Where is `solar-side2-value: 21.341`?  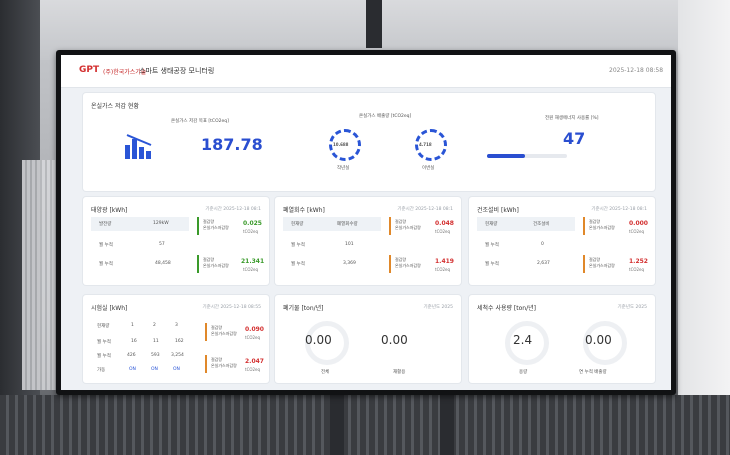 solar-side2-value: 21.341 is located at coordinates (253, 261).